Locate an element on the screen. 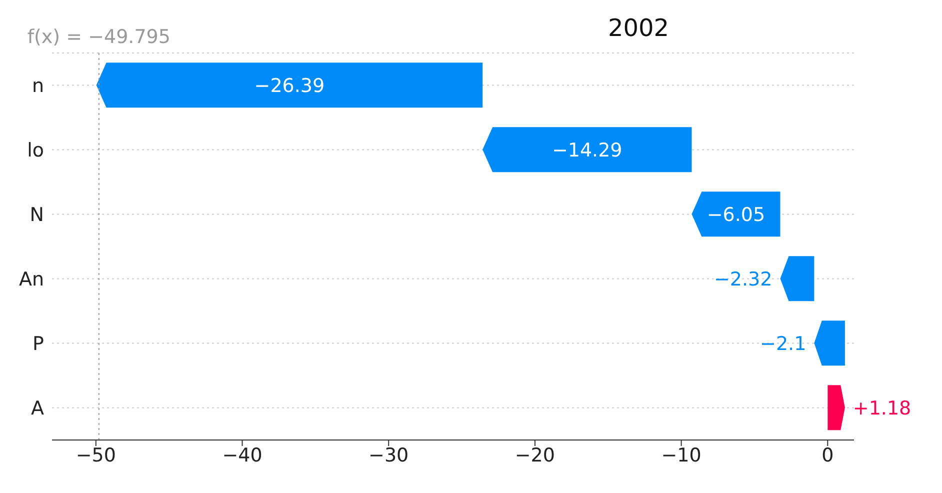  x-tick-label: −40 is located at coordinates (242, 455).